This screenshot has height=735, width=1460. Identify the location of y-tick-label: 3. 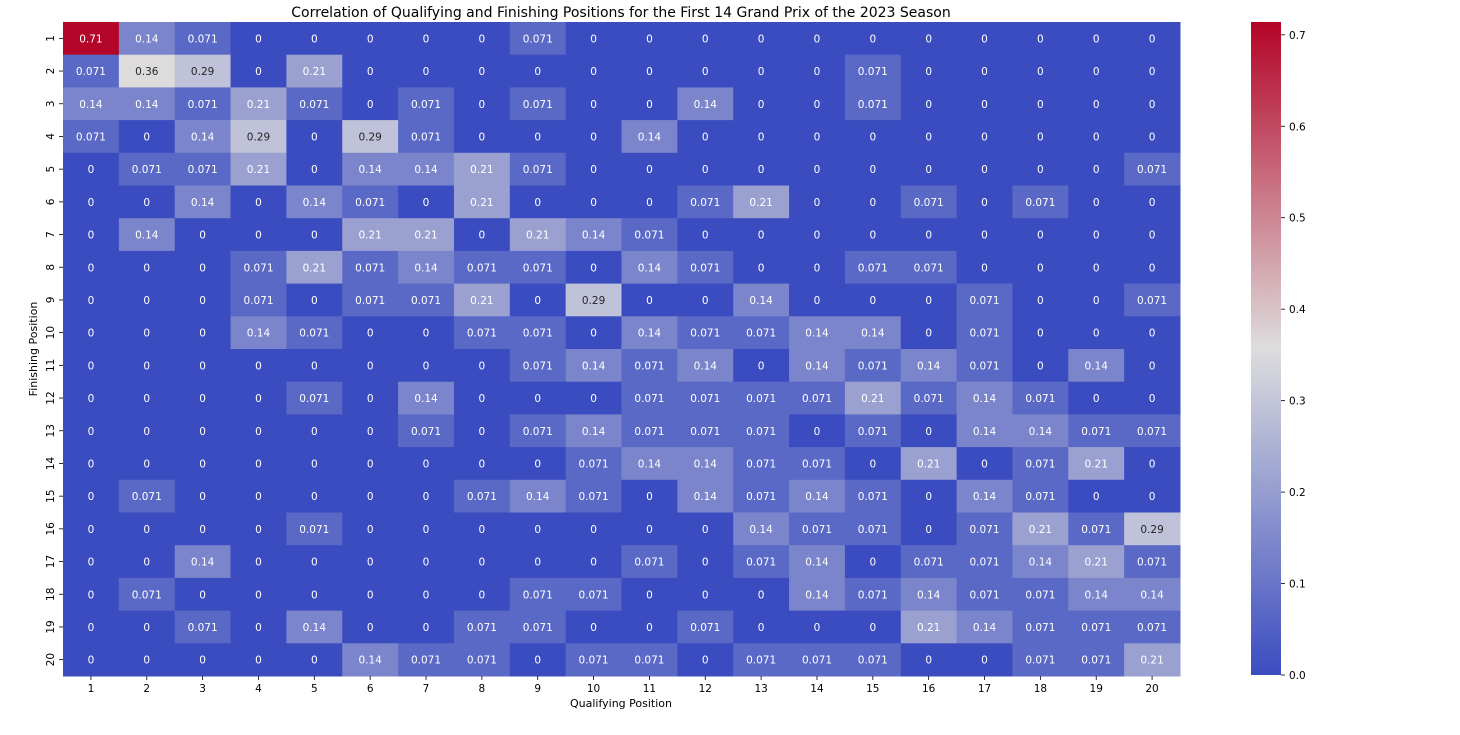
(51, 103).